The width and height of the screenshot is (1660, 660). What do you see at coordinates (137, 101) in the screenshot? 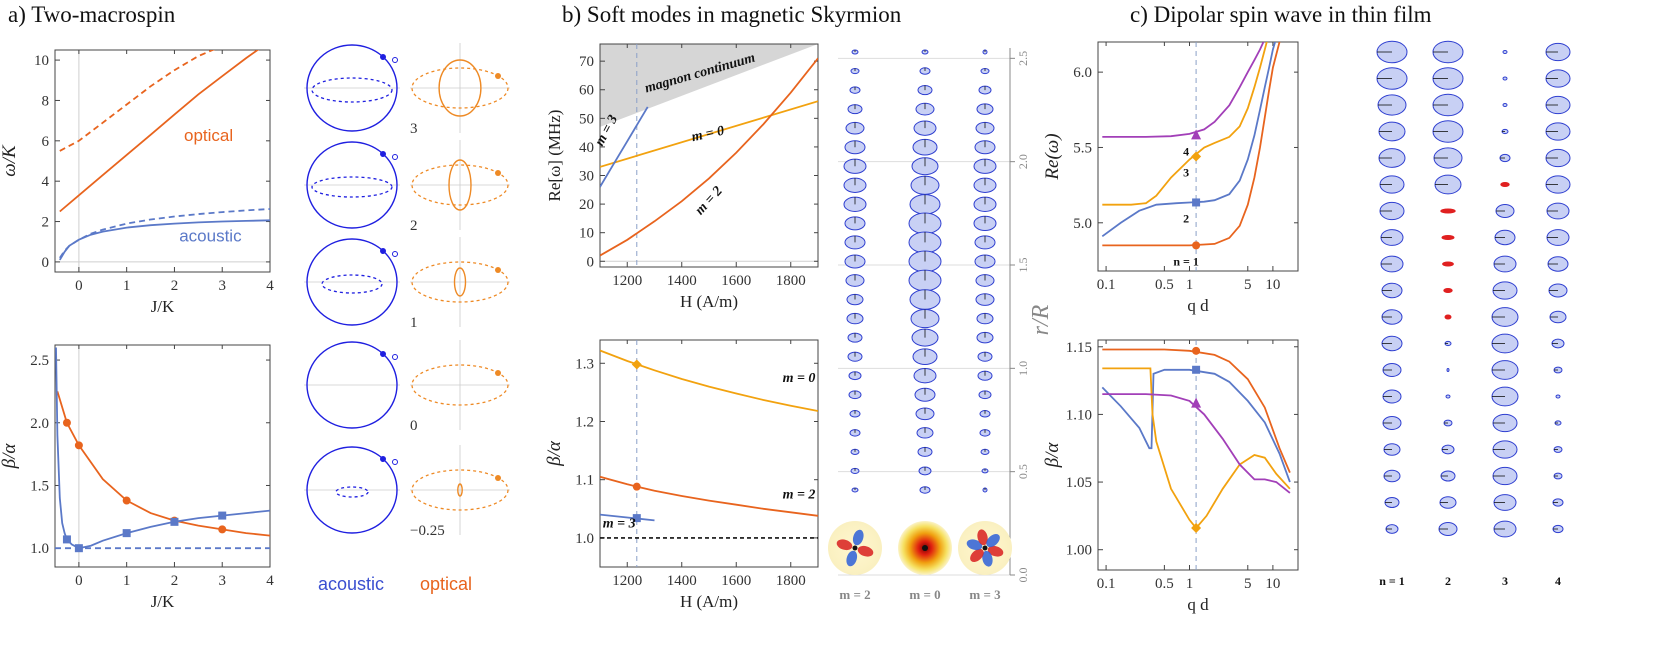
I see `series-optical-dashed` at bounding box center [137, 101].